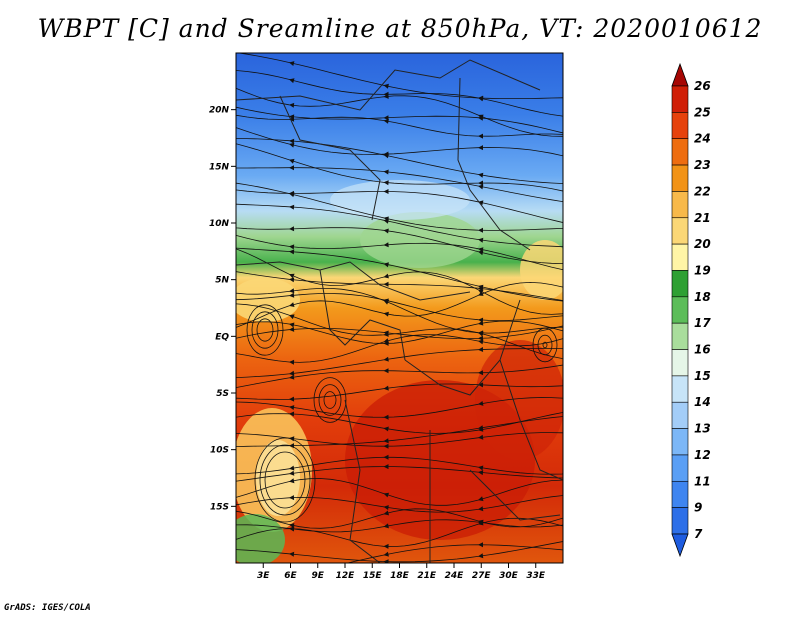 Image resolution: width=800 pixels, height=618 pixels. Describe the element at coordinates (702, 112) in the screenshot. I see `colorbar-label: 25` at that location.